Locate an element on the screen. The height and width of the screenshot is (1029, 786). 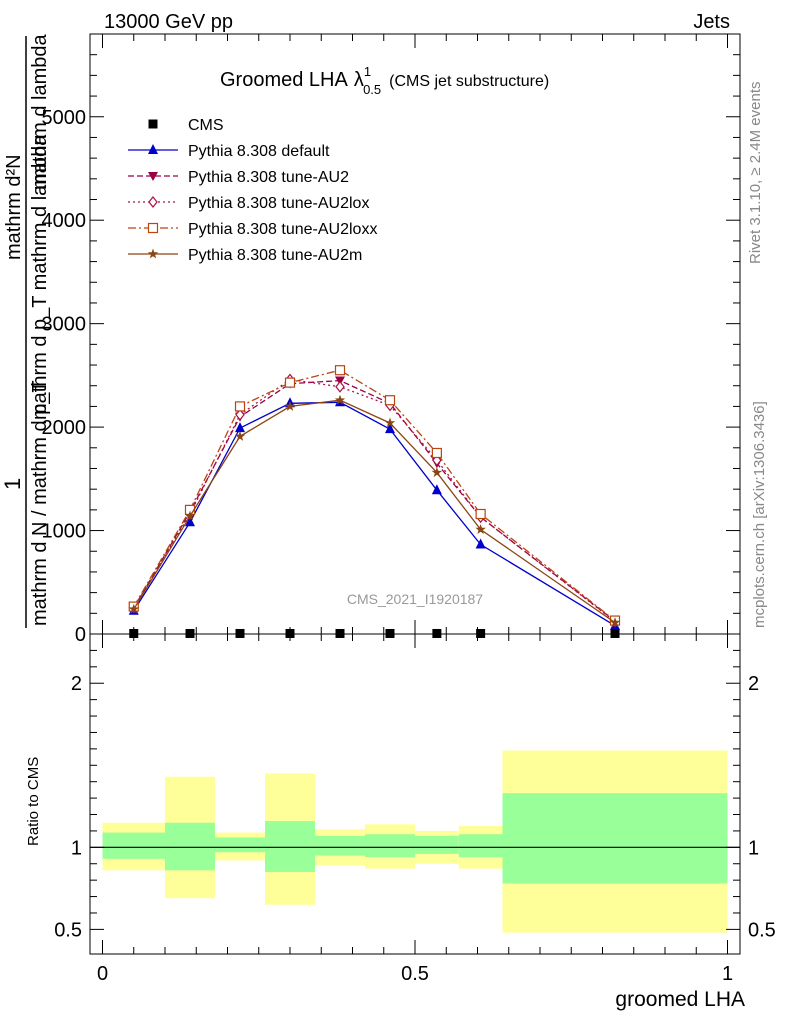
plot-title: Groomed LHA λ1 0.5 (CMS jet substructure) is located at coordinates (384, 80).